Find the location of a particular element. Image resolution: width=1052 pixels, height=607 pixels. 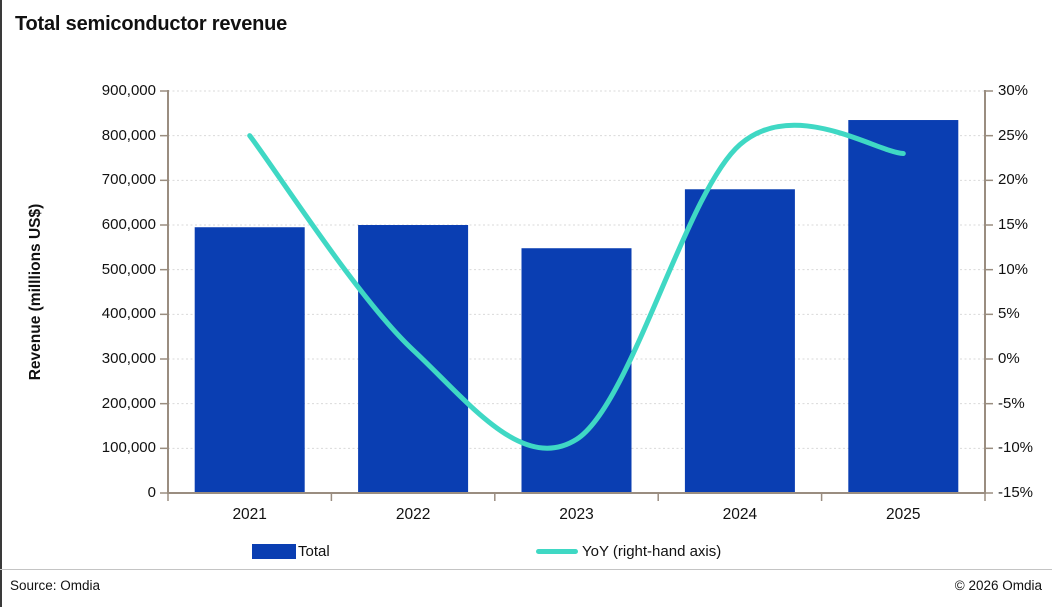

bar-2021 is located at coordinates (249, 360).